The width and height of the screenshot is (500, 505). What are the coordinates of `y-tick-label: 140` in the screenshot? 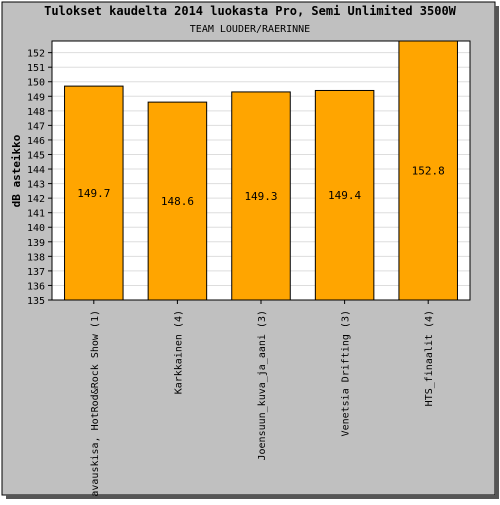 It's located at (36, 228).